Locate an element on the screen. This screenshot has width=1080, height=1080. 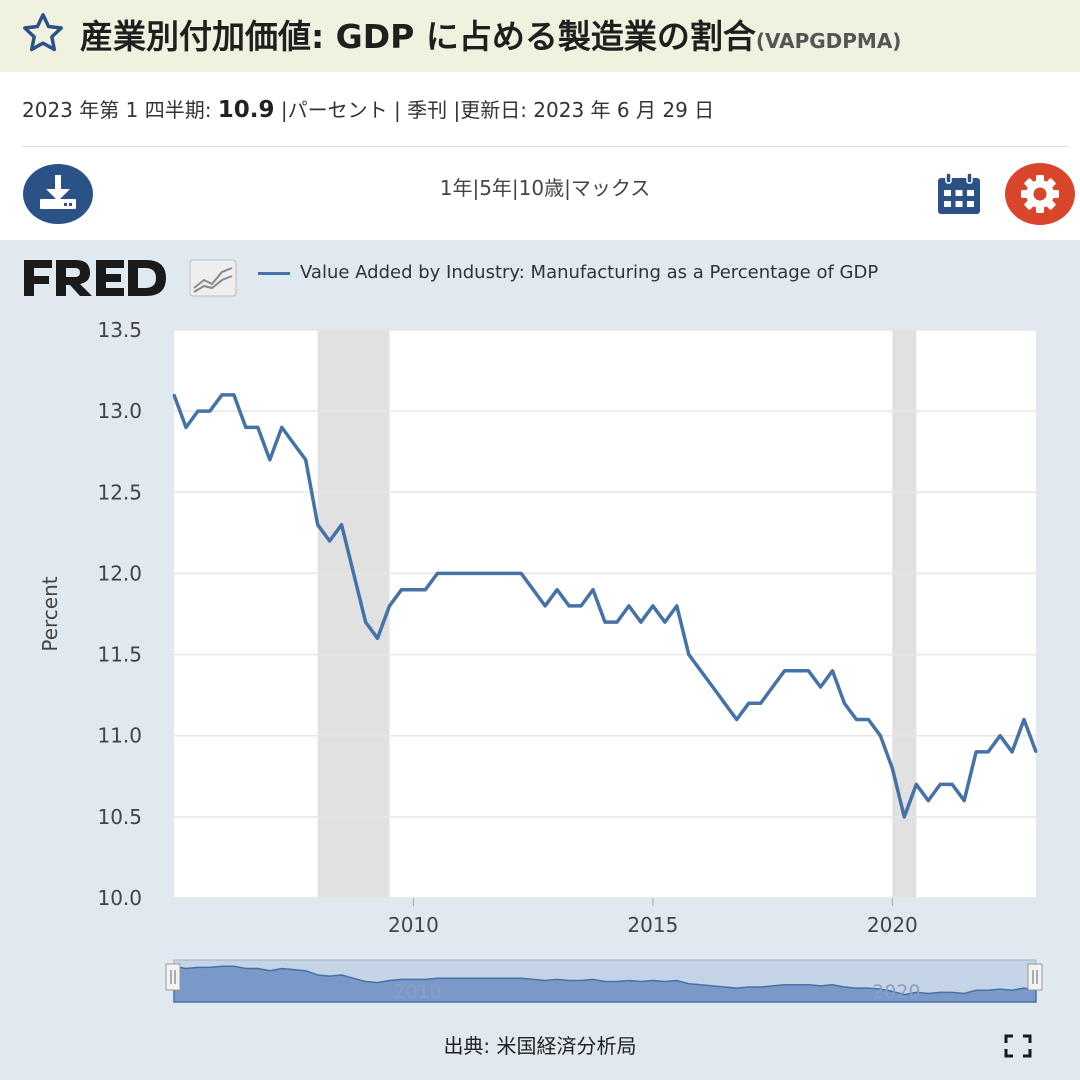
y-tick-label: 10.5 is located at coordinates (119, 817).